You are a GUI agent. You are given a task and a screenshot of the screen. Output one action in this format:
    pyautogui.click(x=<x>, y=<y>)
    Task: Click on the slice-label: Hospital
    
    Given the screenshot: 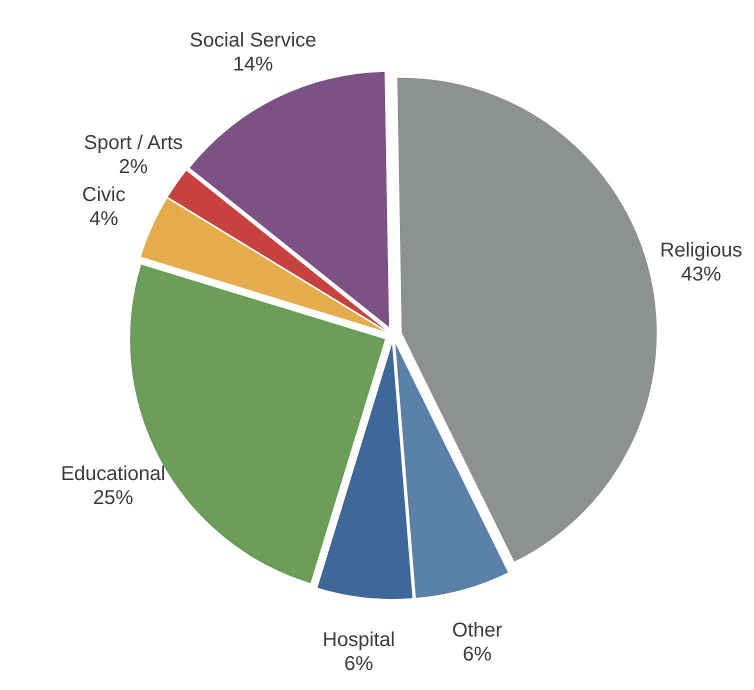 What is the action you would take?
    pyautogui.click(x=358, y=640)
    